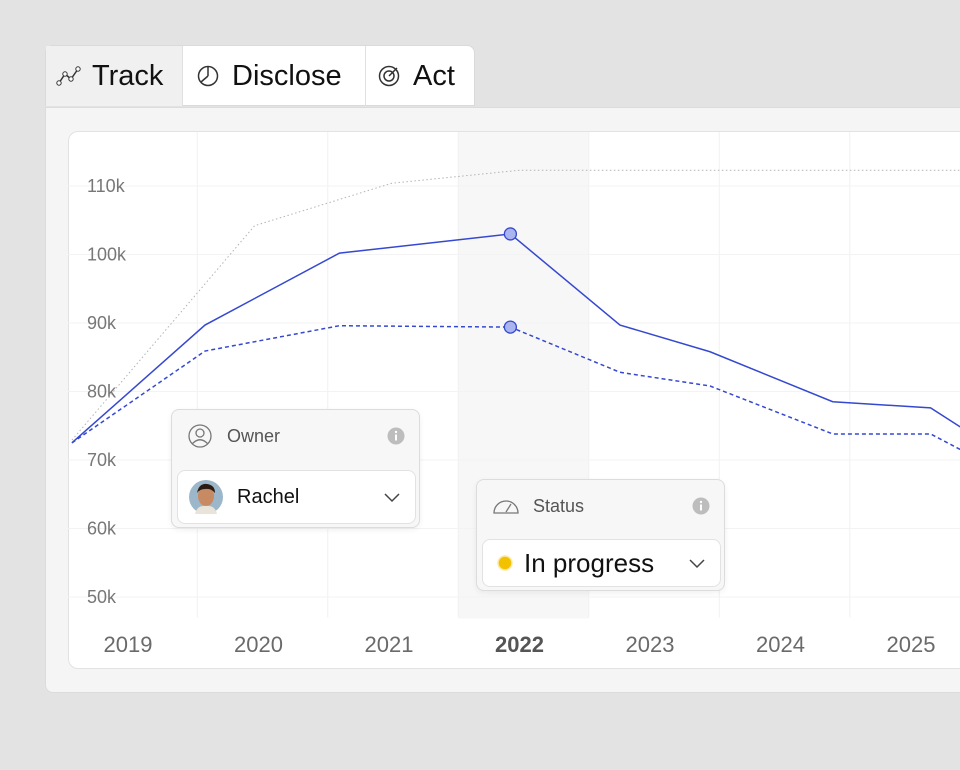  What do you see at coordinates (911, 644) in the screenshot?
I see `x-tick-label: 2025` at bounding box center [911, 644].